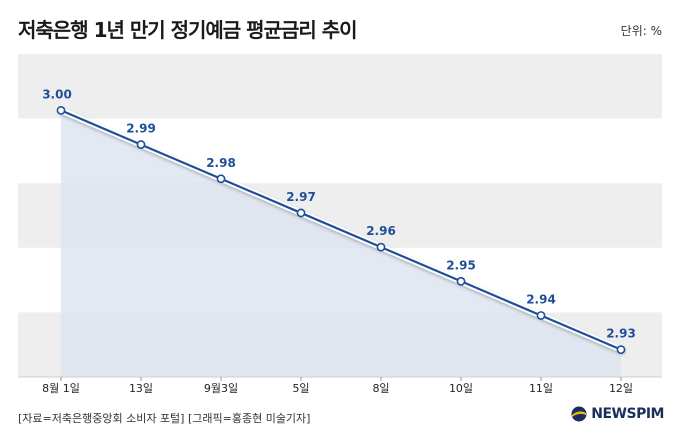  Describe the element at coordinates (141, 388) in the screenshot. I see `x-tick-label: 13일` at that location.